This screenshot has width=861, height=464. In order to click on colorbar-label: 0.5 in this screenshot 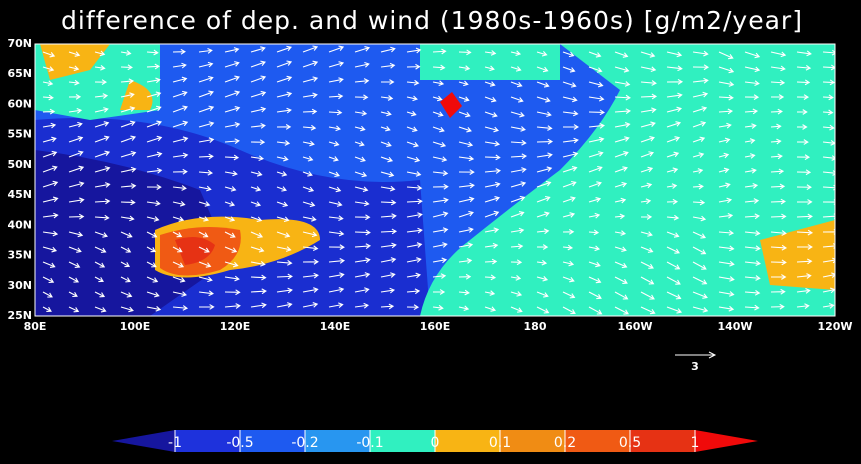, I will do `click(630, 443)`.